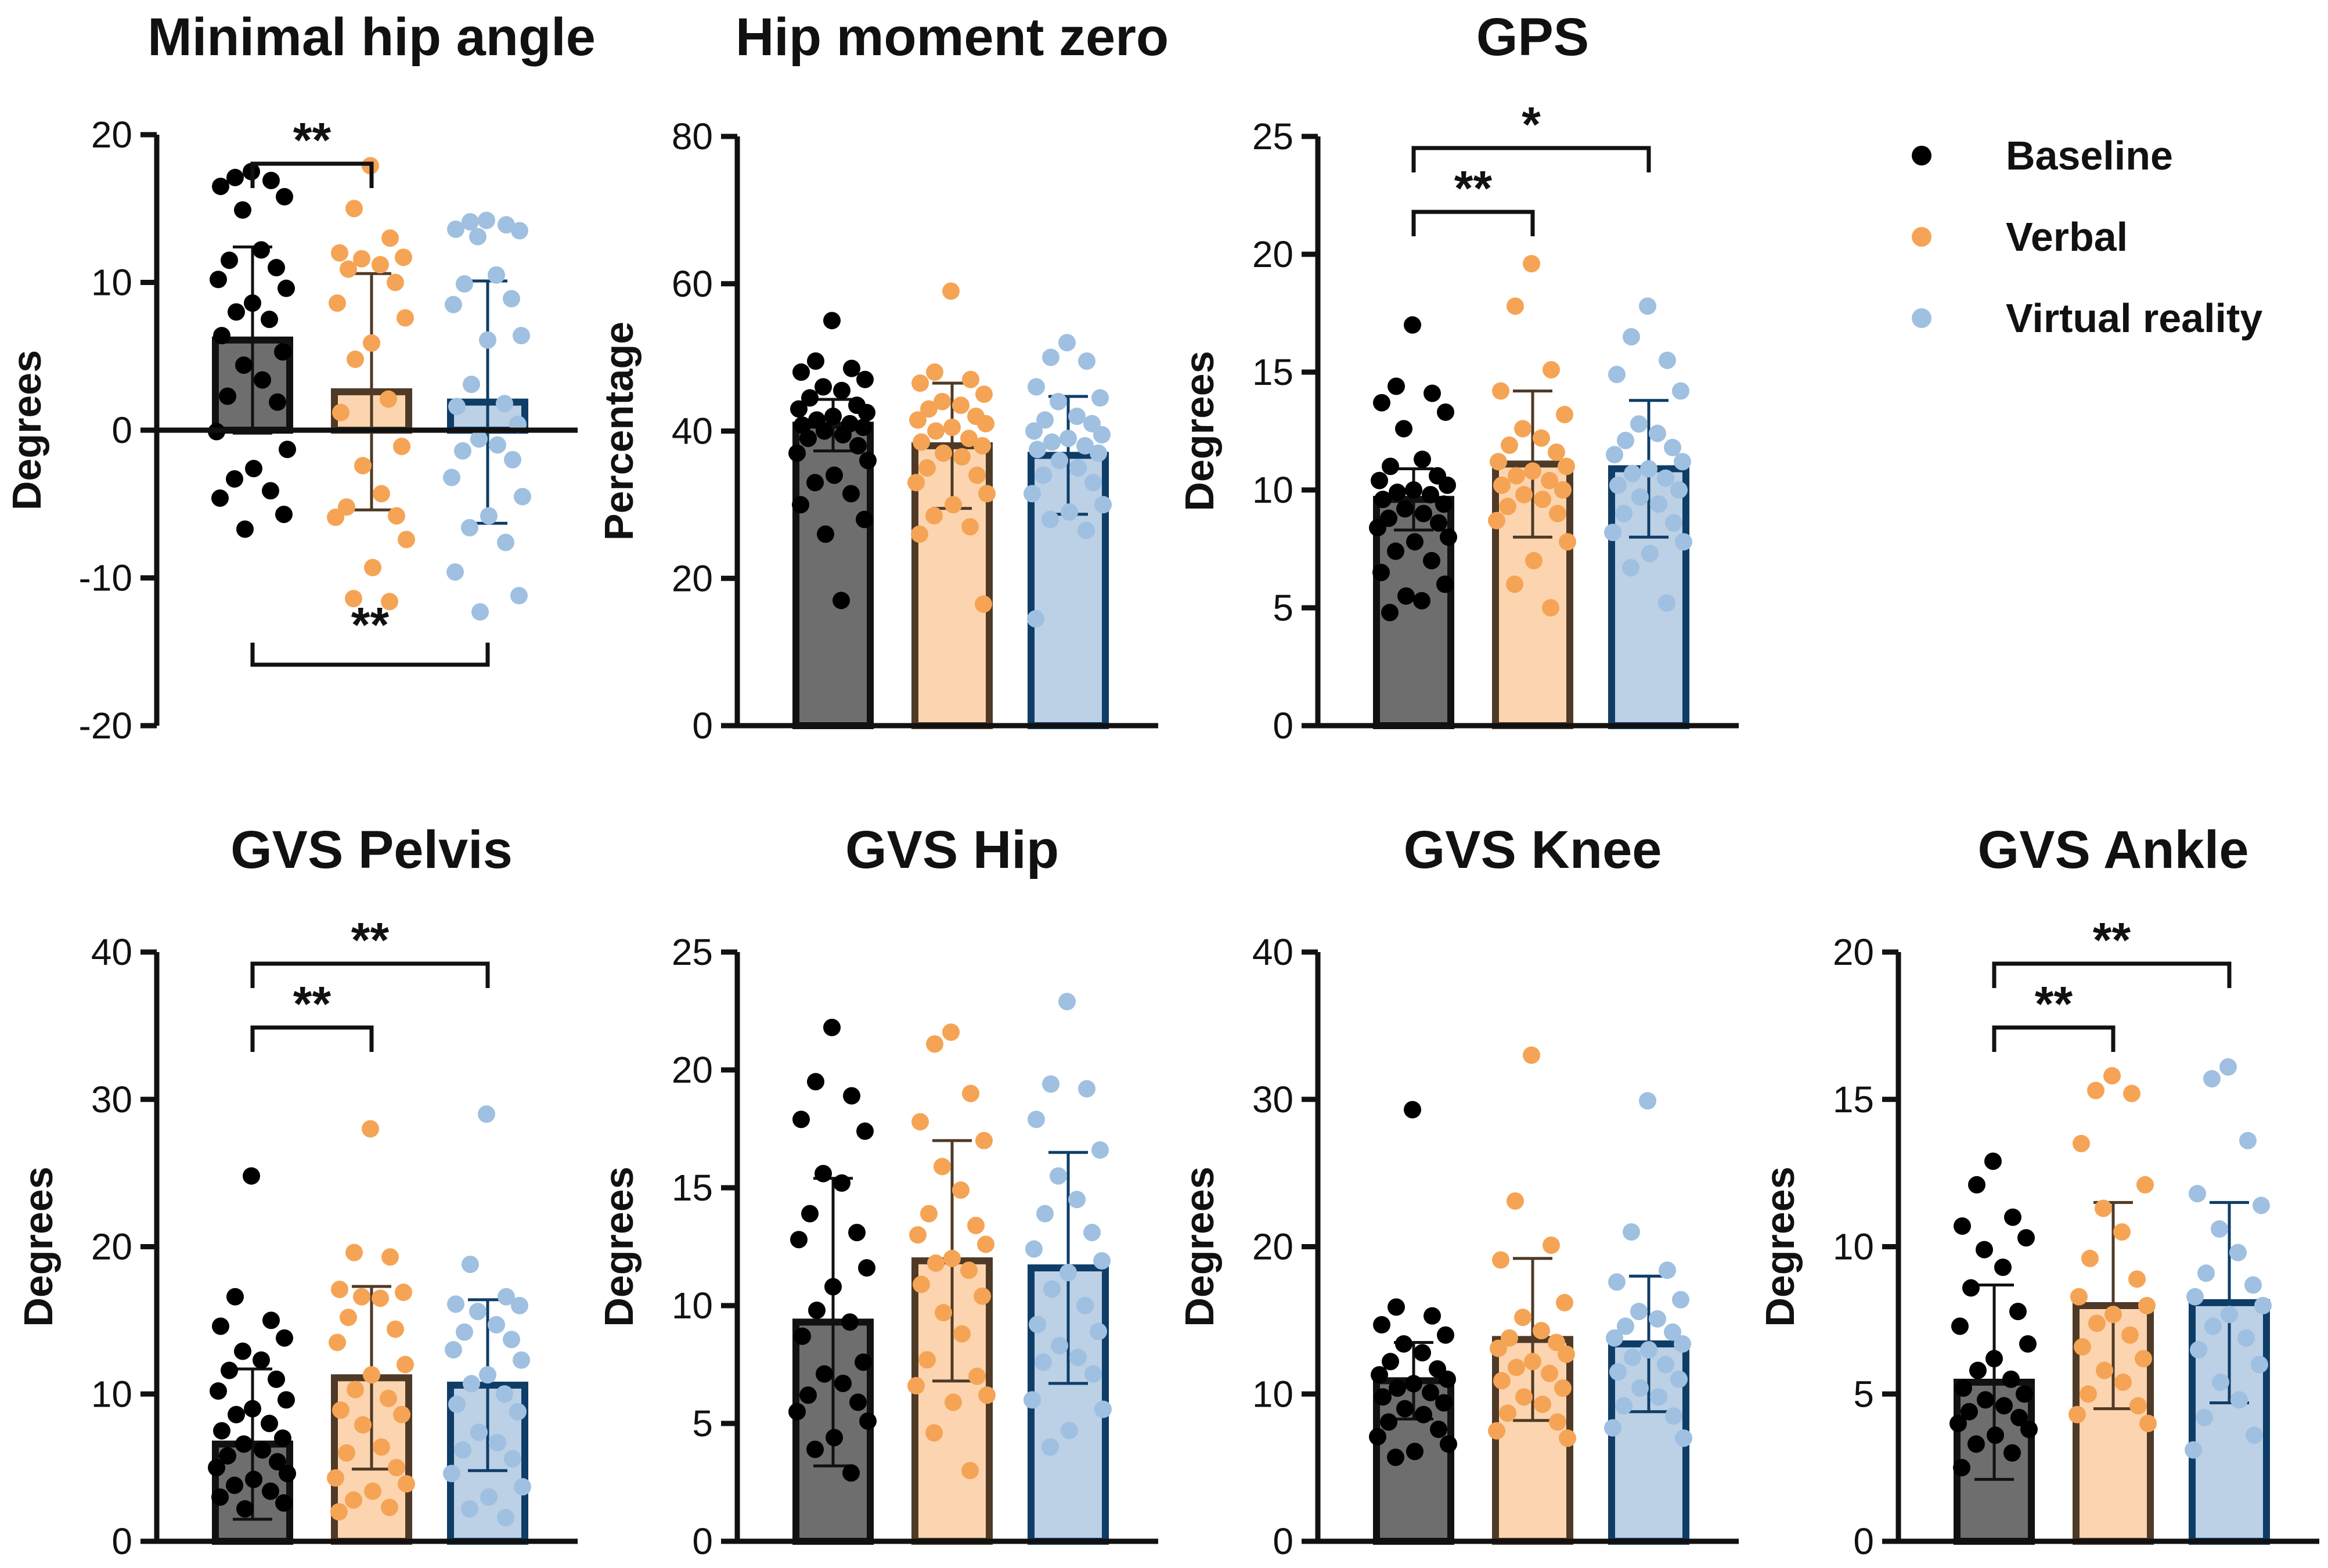 The image size is (2328, 1568). What do you see at coordinates (111, 952) in the screenshot?
I see `y-tick-label: 40` at bounding box center [111, 952].